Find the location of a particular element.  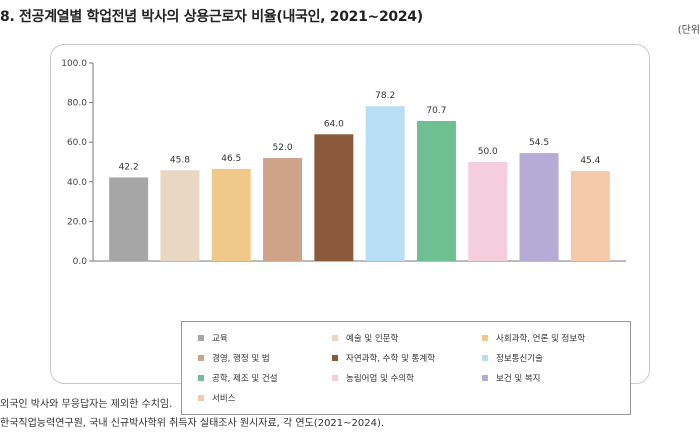

legend-label: 공학, 제조 및 건설 is located at coordinates (245, 379).